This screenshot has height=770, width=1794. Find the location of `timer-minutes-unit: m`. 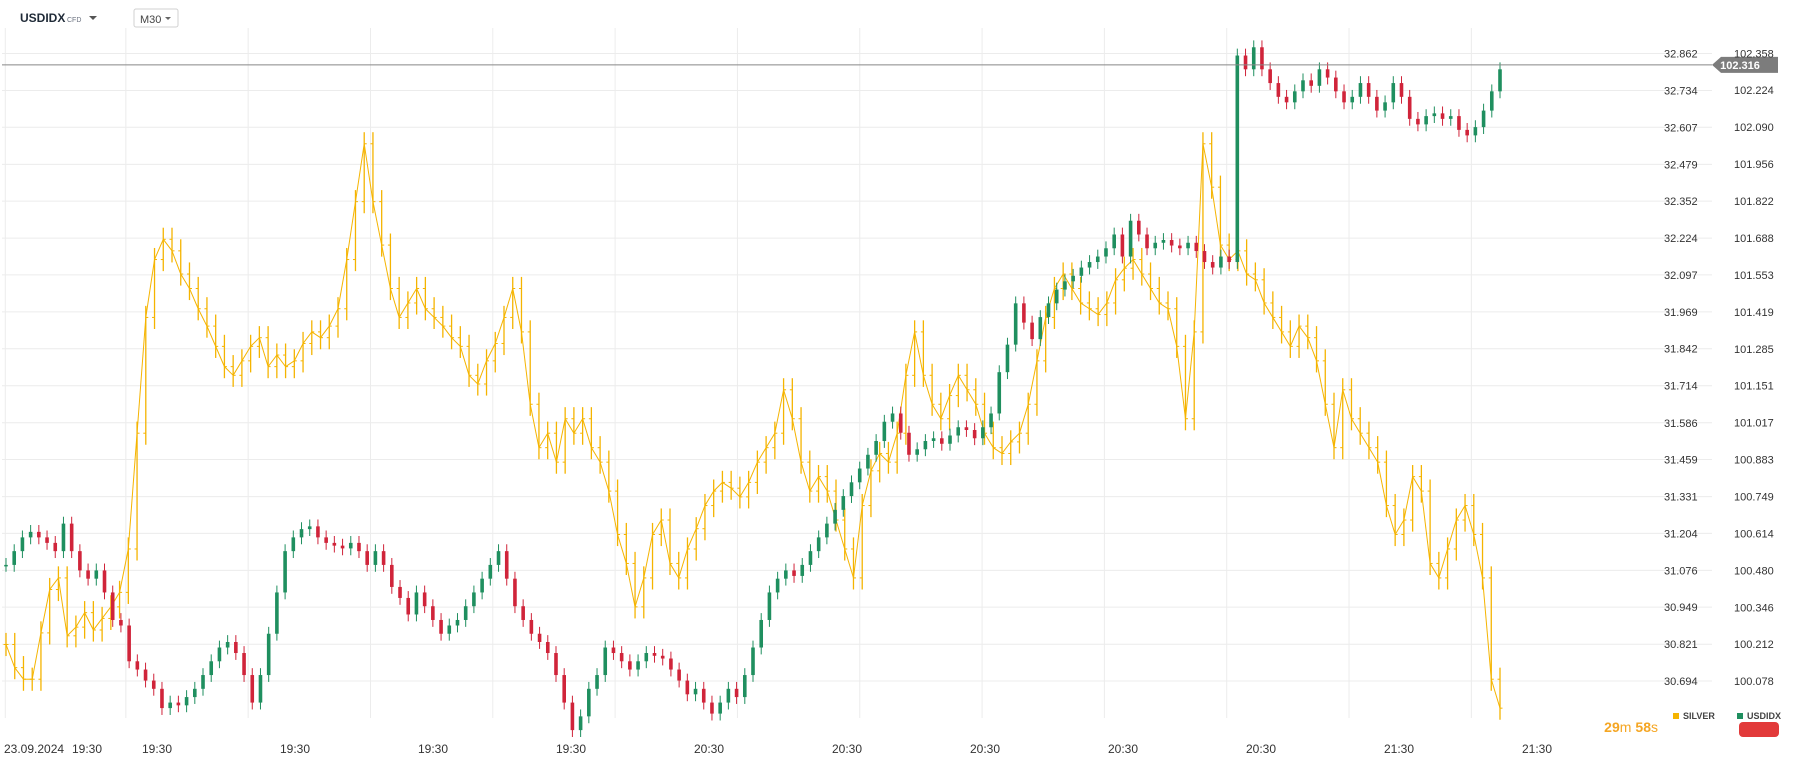

timer-minutes-unit: m is located at coordinates (1626, 727).